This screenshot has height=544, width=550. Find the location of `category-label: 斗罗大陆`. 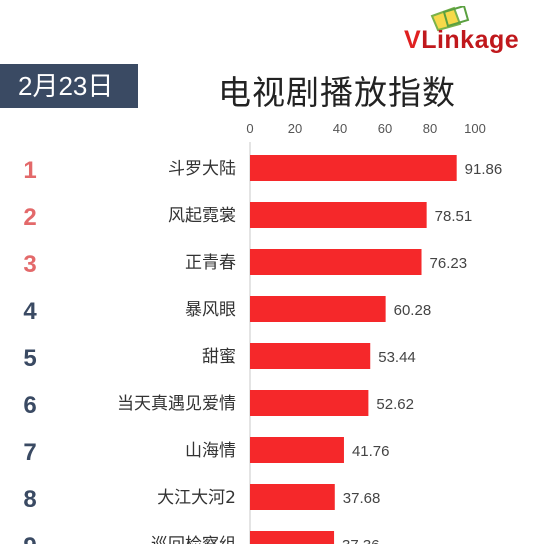

category-label: 斗罗大陆 is located at coordinates (202, 169).